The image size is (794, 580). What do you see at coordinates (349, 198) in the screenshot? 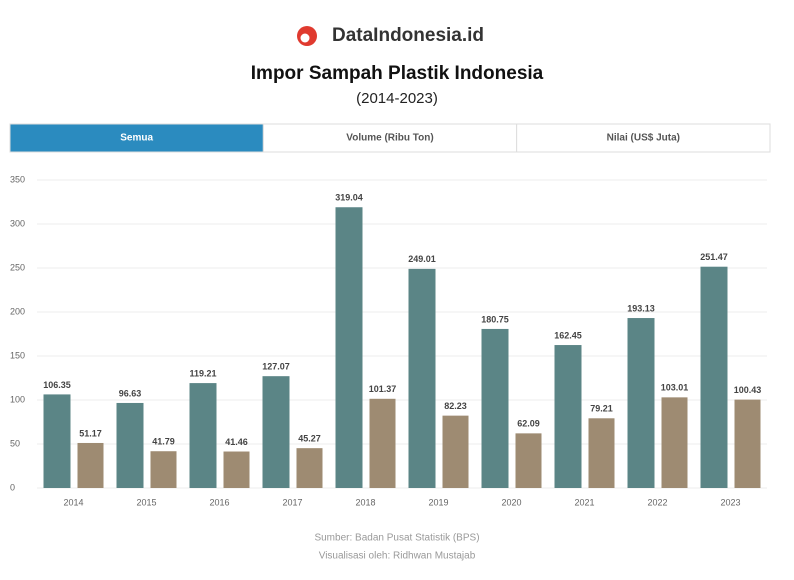
I see `value-label: 319.04` at bounding box center [349, 198].